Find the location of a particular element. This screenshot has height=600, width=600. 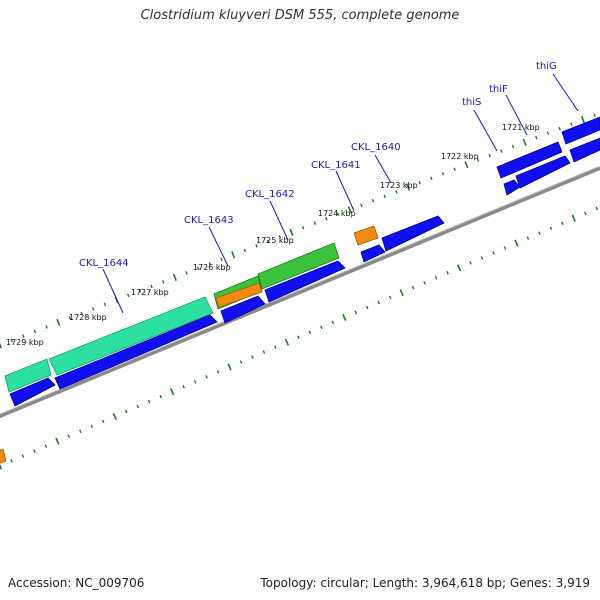

orange-gene-b is located at coordinates (366, 235).